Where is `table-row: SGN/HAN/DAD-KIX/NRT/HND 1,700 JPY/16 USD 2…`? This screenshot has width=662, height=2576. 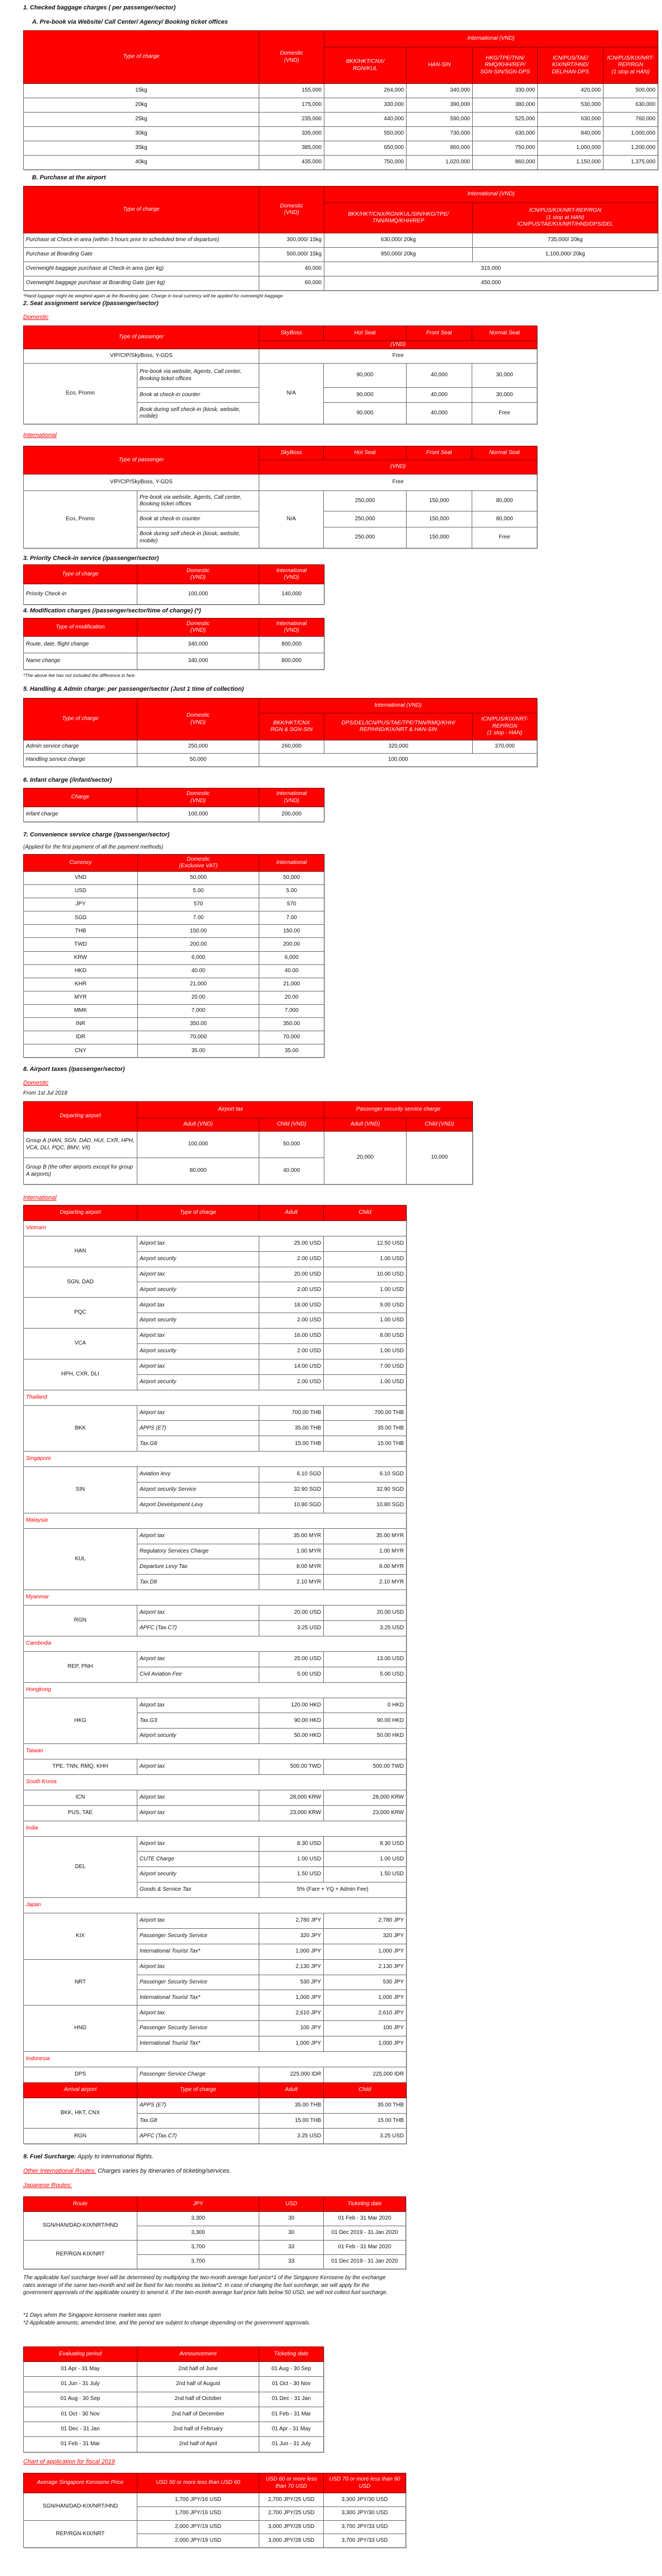 table-row: SGN/HAN/DAD-KIX/NRT/HND 1,700 JPY/16 USD 2… is located at coordinates (214, 2507).